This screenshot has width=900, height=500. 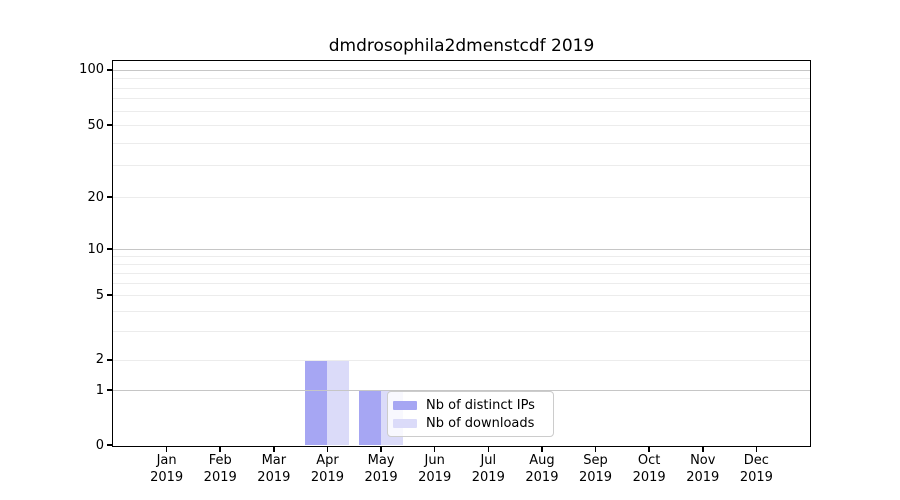 What do you see at coordinates (99, 390) in the screenshot?
I see `y-tick-label: 1` at bounding box center [99, 390].